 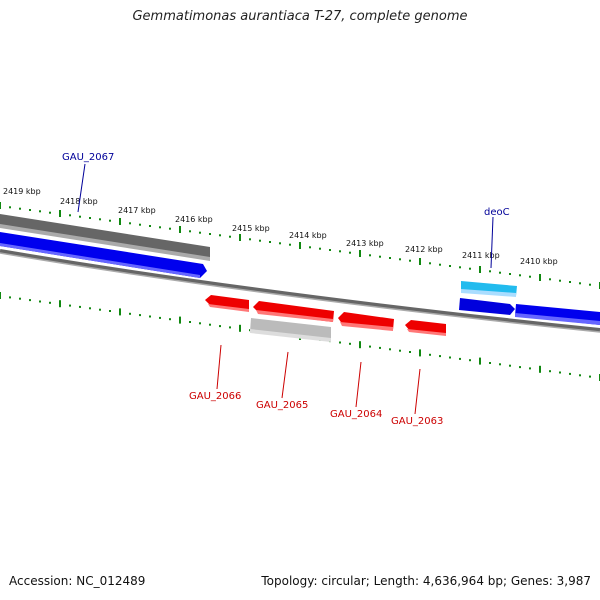 I want to click on callout-line-gau-2063, so click(x=417, y=391).